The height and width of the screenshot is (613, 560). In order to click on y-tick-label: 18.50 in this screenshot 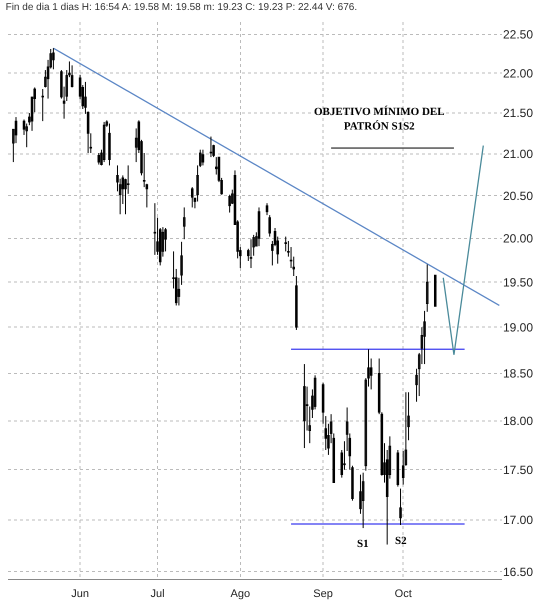, I will do `click(518, 373)`.